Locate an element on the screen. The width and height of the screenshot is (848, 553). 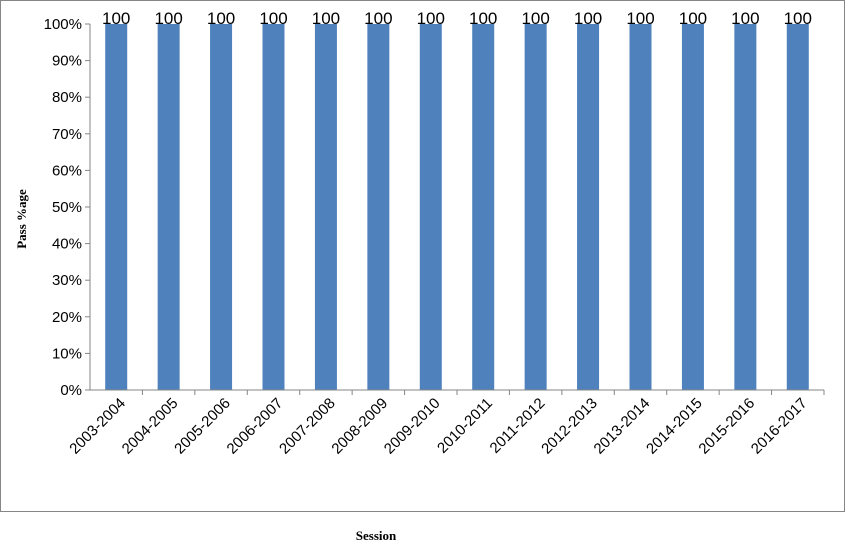
y-tick-label: 0% is located at coordinates (71, 390).